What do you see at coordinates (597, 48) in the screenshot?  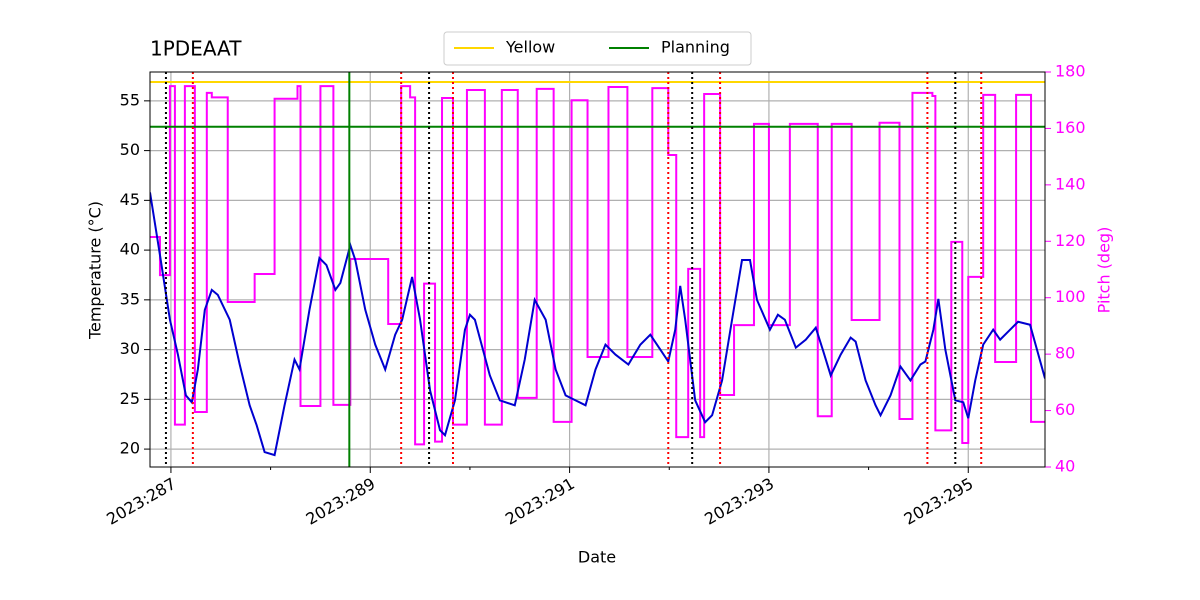 I see `legend-box` at bounding box center [597, 48].